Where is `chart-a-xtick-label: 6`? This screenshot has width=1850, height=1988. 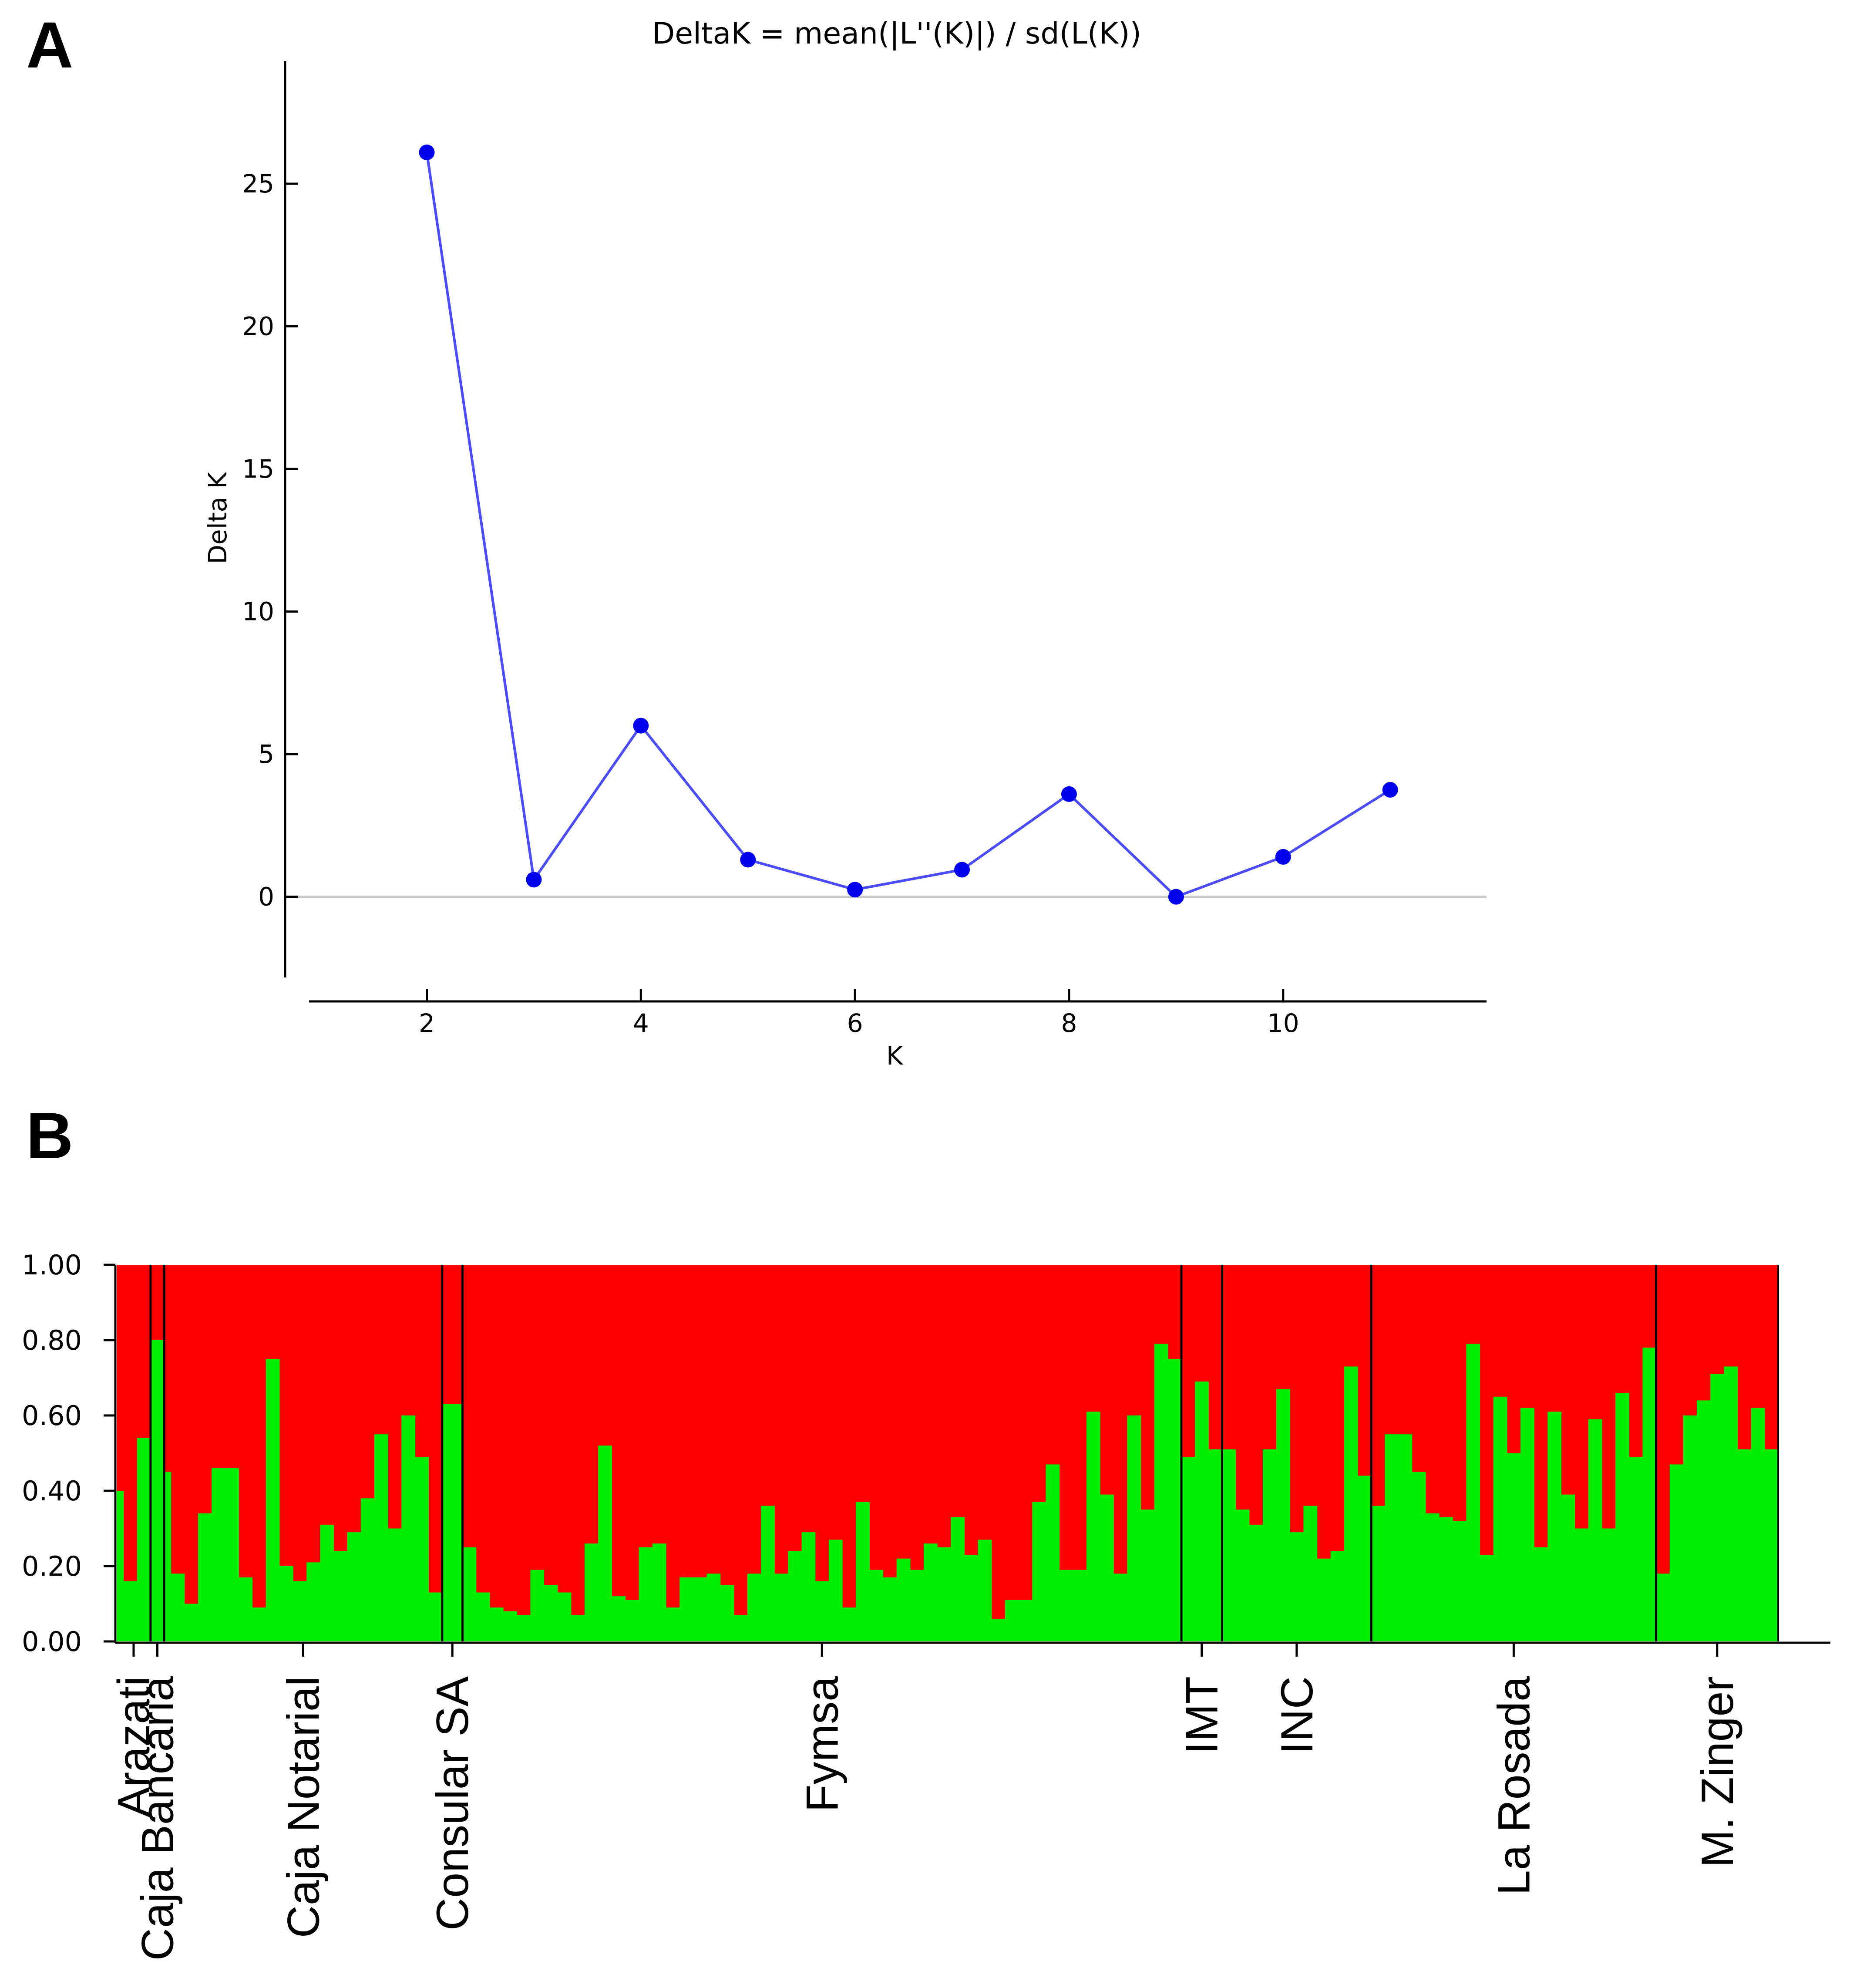 chart-a-xtick-label: 6 is located at coordinates (855, 1023).